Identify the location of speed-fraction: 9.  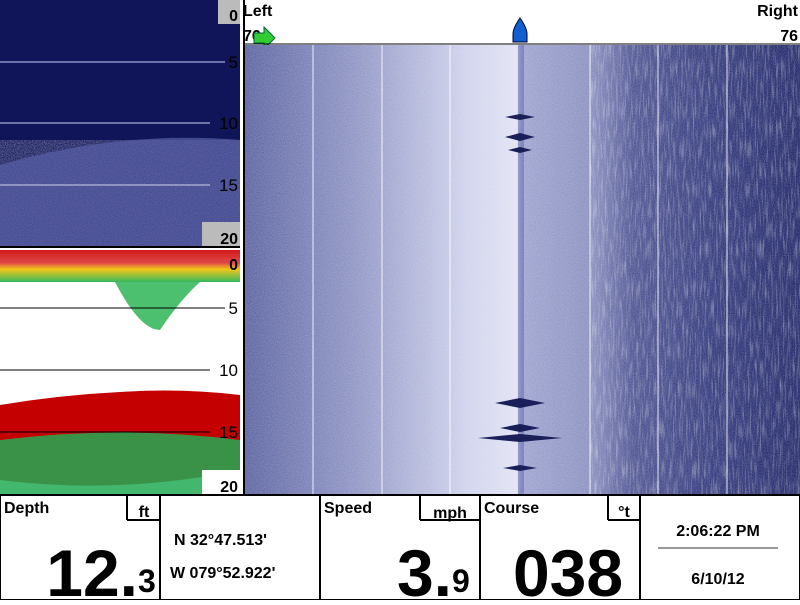
(461, 581).